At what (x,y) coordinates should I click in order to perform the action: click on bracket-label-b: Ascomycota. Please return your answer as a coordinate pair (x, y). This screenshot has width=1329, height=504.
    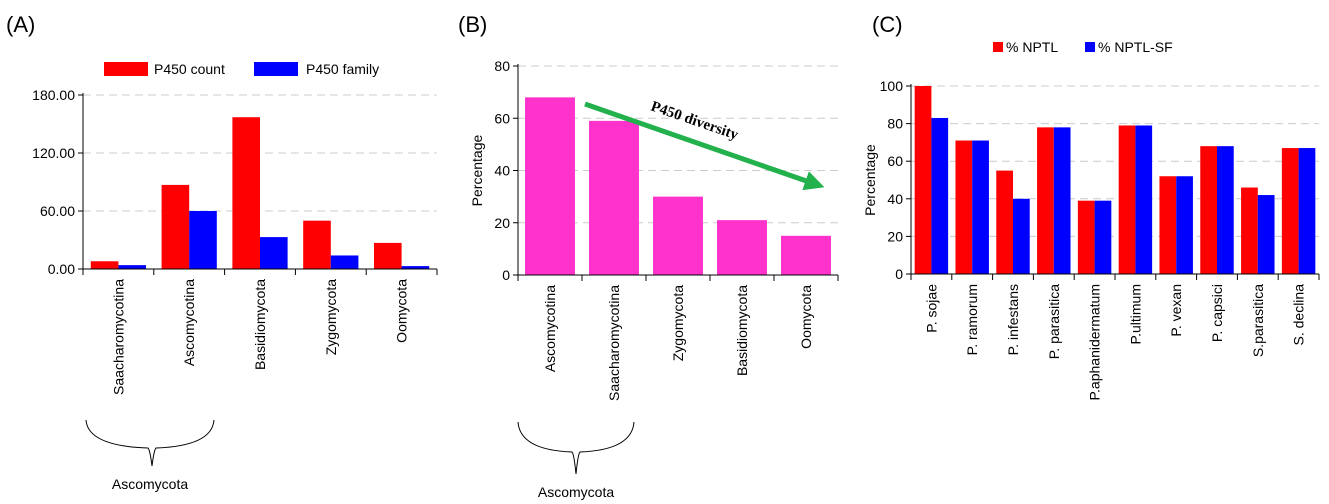
    Looking at the image, I should click on (576, 492).